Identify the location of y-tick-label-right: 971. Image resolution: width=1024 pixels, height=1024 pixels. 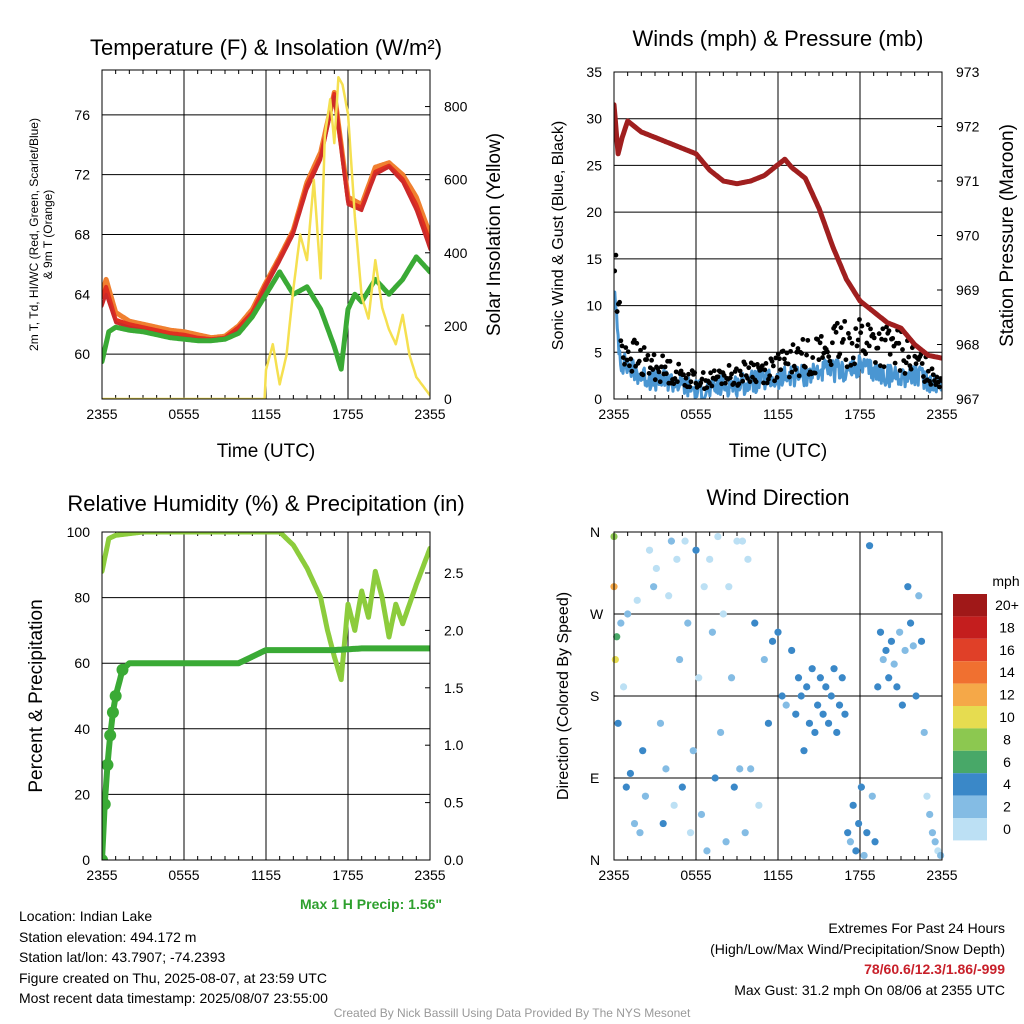
(968, 181).